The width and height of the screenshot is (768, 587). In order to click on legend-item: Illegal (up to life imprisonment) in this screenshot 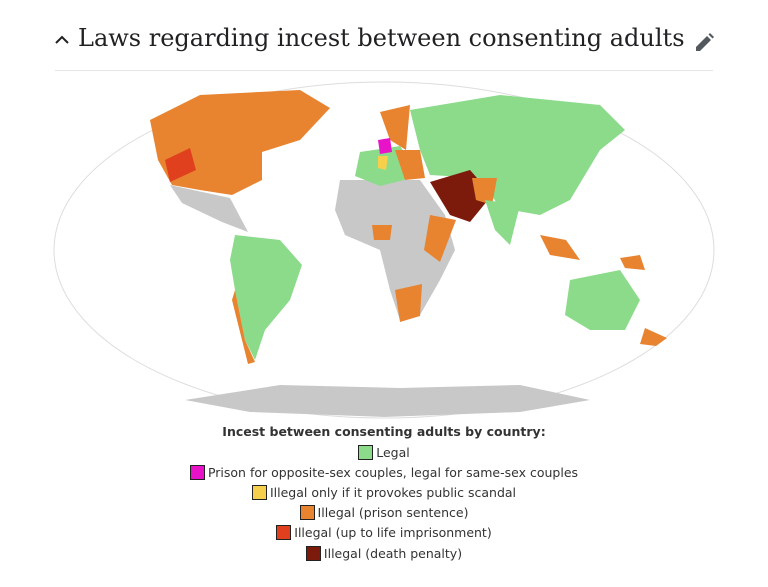, I will do `click(384, 533)`.